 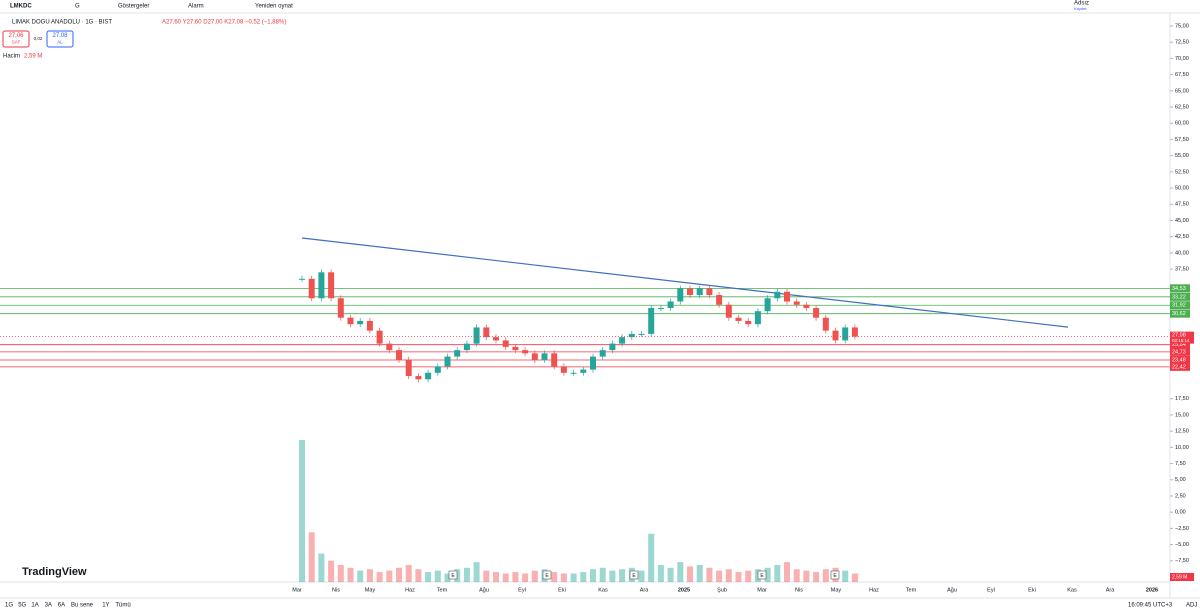 I want to click on y-tick-label: 60,00, so click(x=1182, y=124).